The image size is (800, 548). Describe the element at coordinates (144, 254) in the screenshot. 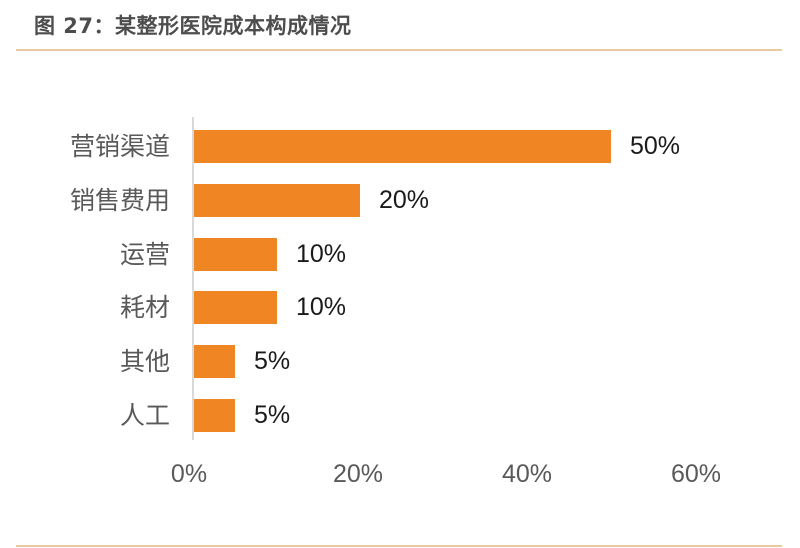

I see `category-label: 运营` at that location.